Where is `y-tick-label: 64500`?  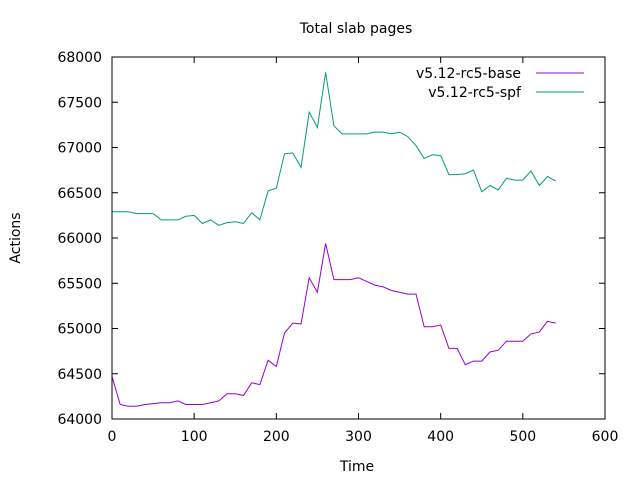
y-tick-label: 64500 is located at coordinates (79, 375).